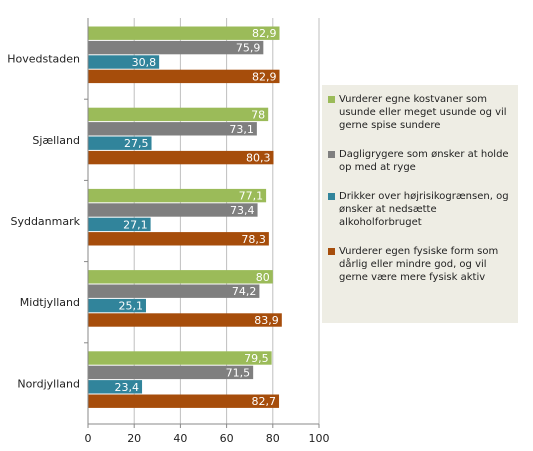 This screenshot has width=533, height=451. Describe the element at coordinates (266, 320) in the screenshot. I see `bar-label-Midtjylland-3: 83,9` at that location.